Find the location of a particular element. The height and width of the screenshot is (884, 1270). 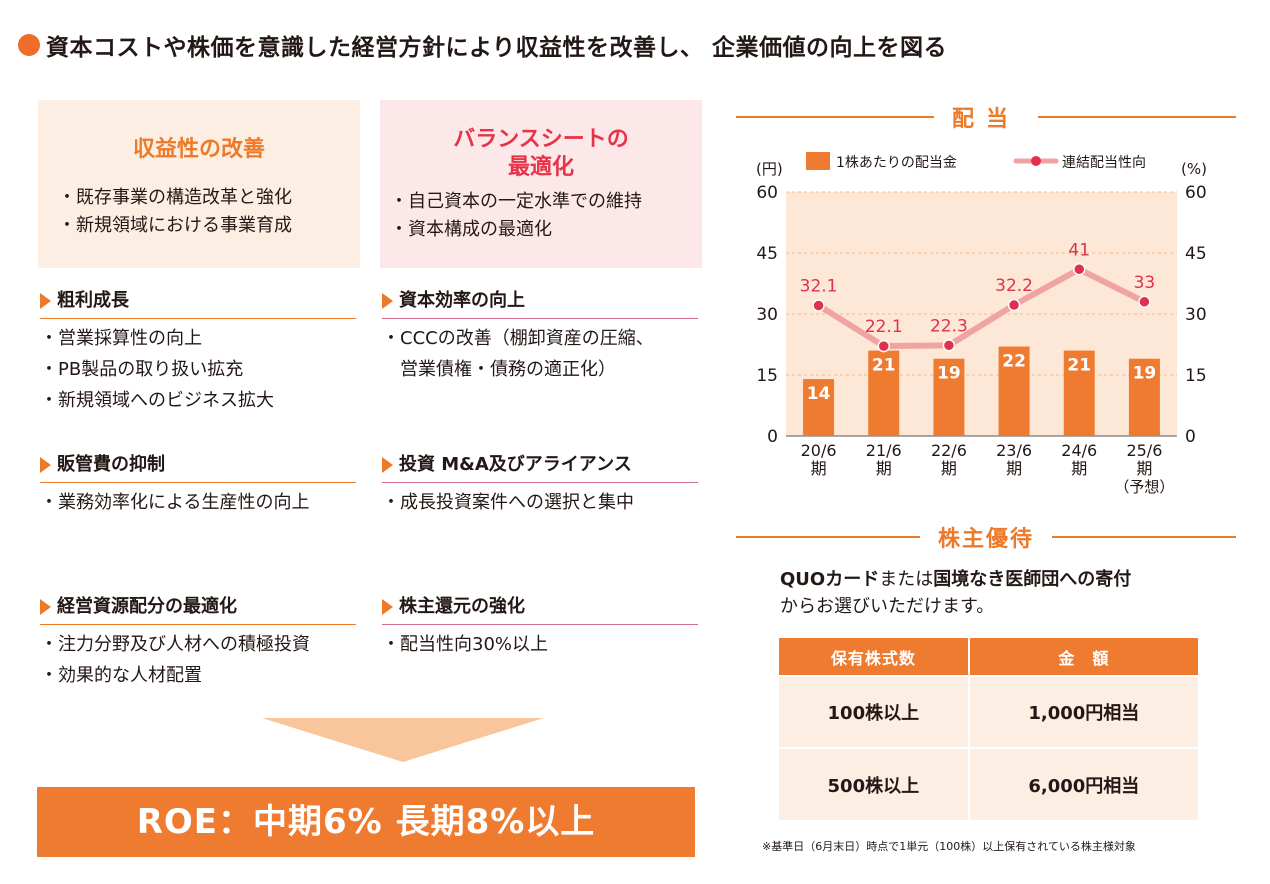

balance-sheet-heading-line1: バランスシートの is located at coordinates (541, 139).